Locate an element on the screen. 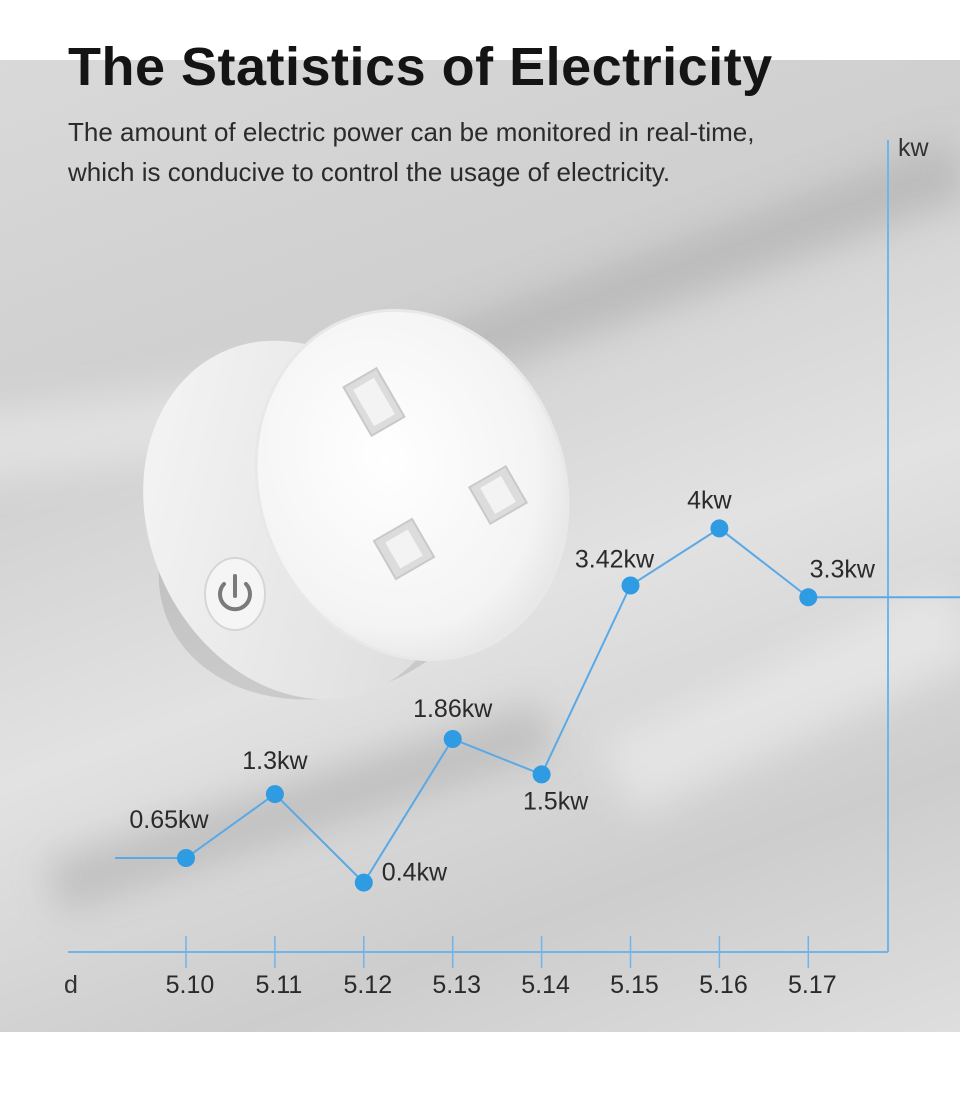 Image resolution: width=960 pixels, height=1097 pixels. data-point-5.14 is located at coordinates (541, 774).